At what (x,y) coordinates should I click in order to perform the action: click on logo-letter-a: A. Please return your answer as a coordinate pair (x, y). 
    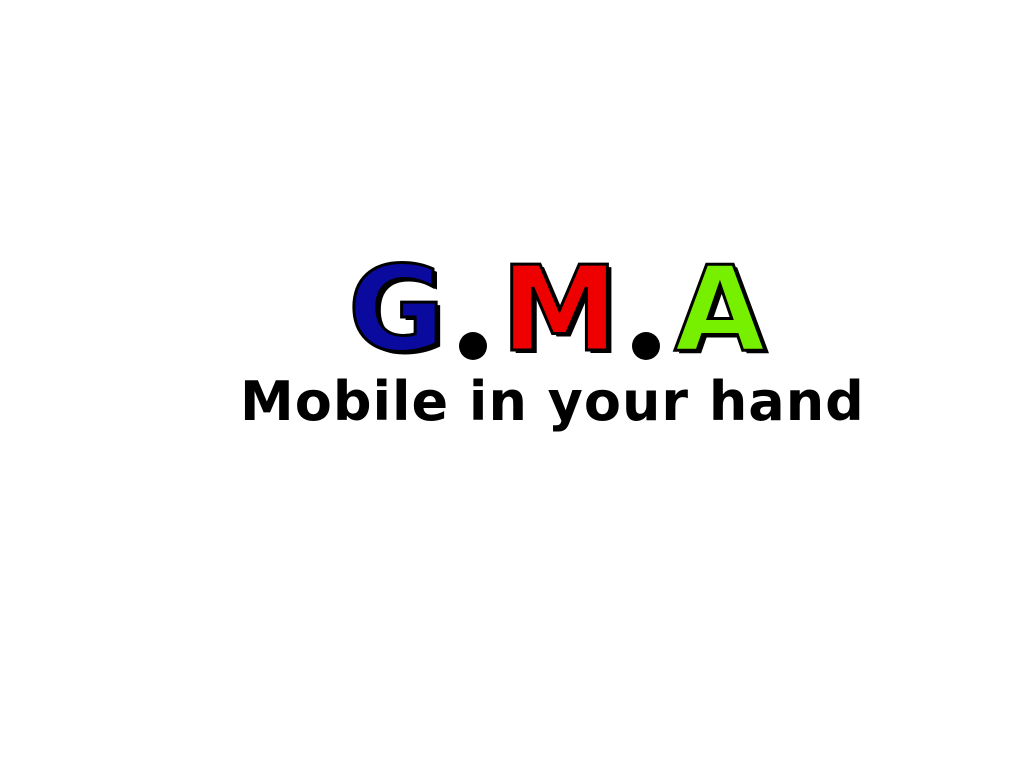
    Looking at the image, I should click on (719, 309).